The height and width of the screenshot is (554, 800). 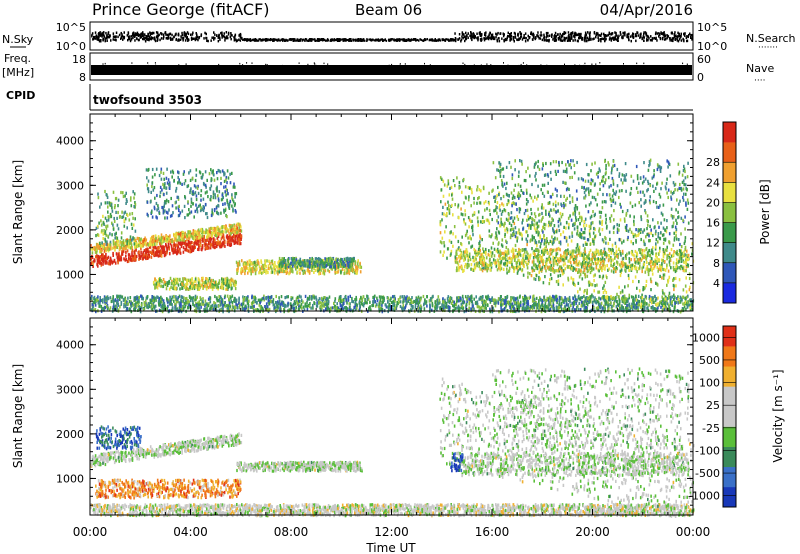 What do you see at coordinates (18, 39) in the screenshot?
I see `nsky-label: N.Sky` at bounding box center [18, 39].